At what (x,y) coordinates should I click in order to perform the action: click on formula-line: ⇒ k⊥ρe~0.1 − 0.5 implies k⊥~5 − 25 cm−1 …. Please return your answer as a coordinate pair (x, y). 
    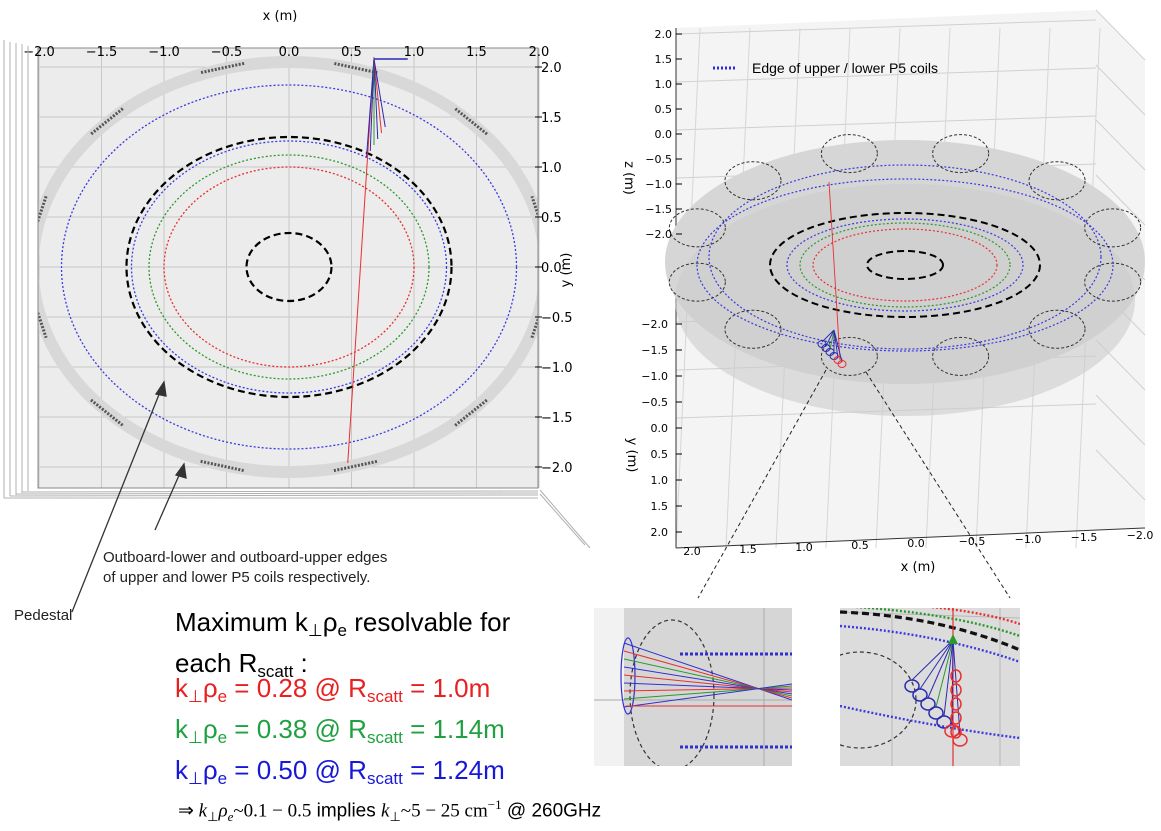
    Looking at the image, I should click on (390, 811).